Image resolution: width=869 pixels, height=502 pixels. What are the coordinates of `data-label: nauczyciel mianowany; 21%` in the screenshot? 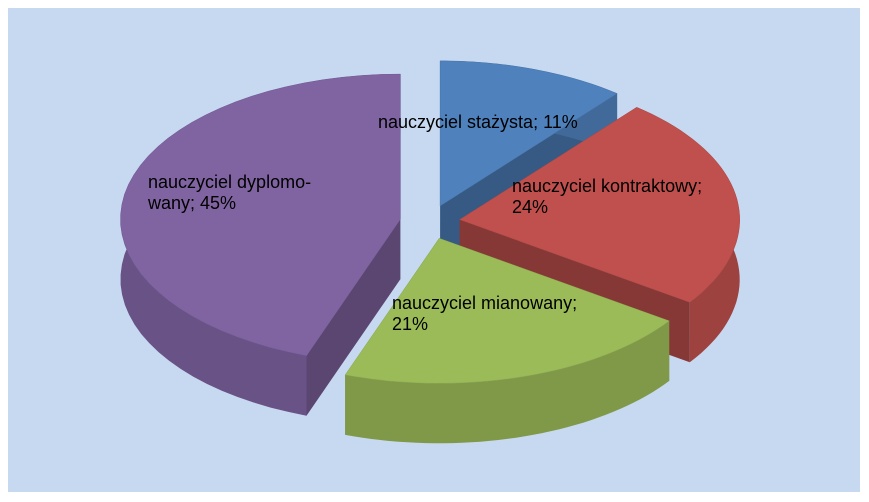 It's located at (485, 313).